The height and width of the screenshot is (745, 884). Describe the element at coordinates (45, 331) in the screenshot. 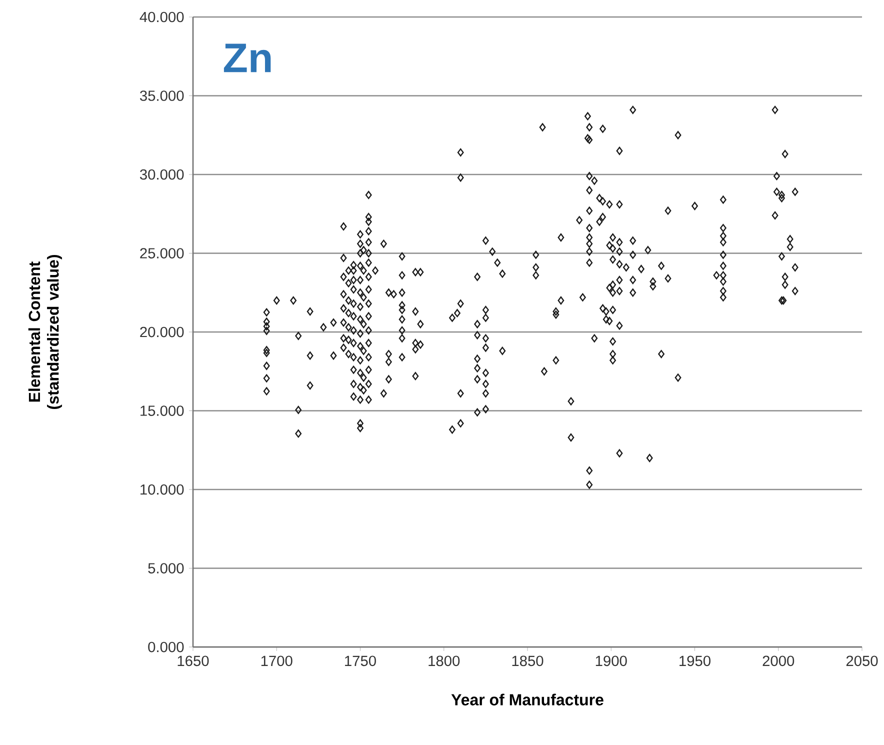

I see `y-axis-title: Elemental Content (standardized value)` at that location.